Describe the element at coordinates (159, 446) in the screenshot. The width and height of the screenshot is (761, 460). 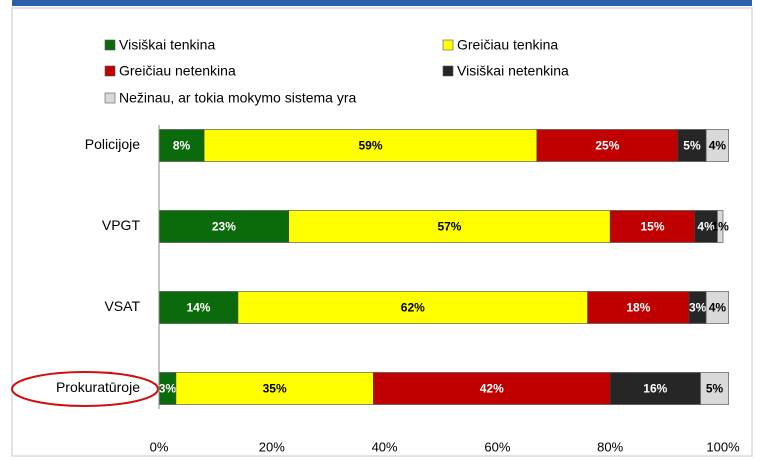
I see `x-tick-label: 0%` at that location.